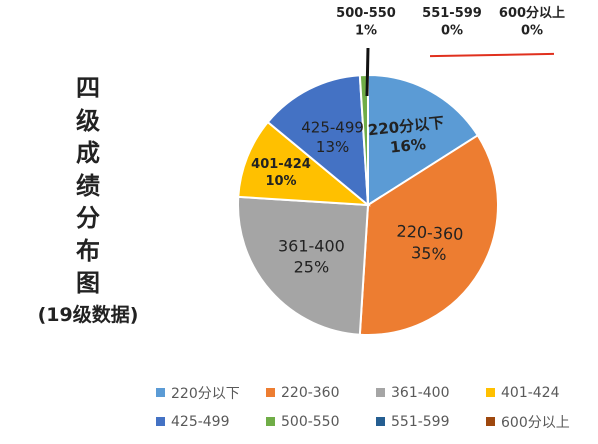 This screenshot has width=598, height=444. Describe the element at coordinates (310, 421) in the screenshot. I see `legend-label: 500-550` at that location.